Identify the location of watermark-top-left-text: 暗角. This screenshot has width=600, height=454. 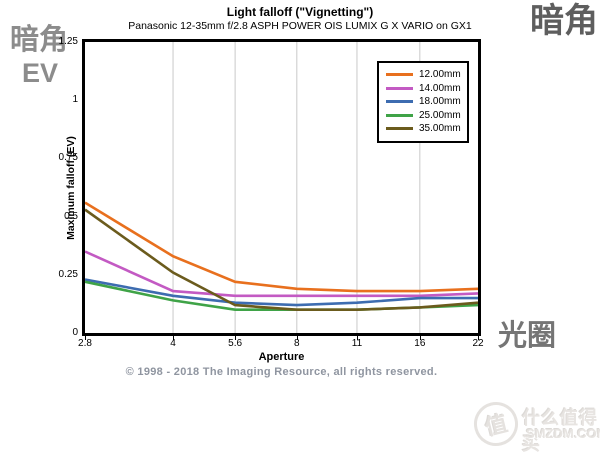
(39, 40).